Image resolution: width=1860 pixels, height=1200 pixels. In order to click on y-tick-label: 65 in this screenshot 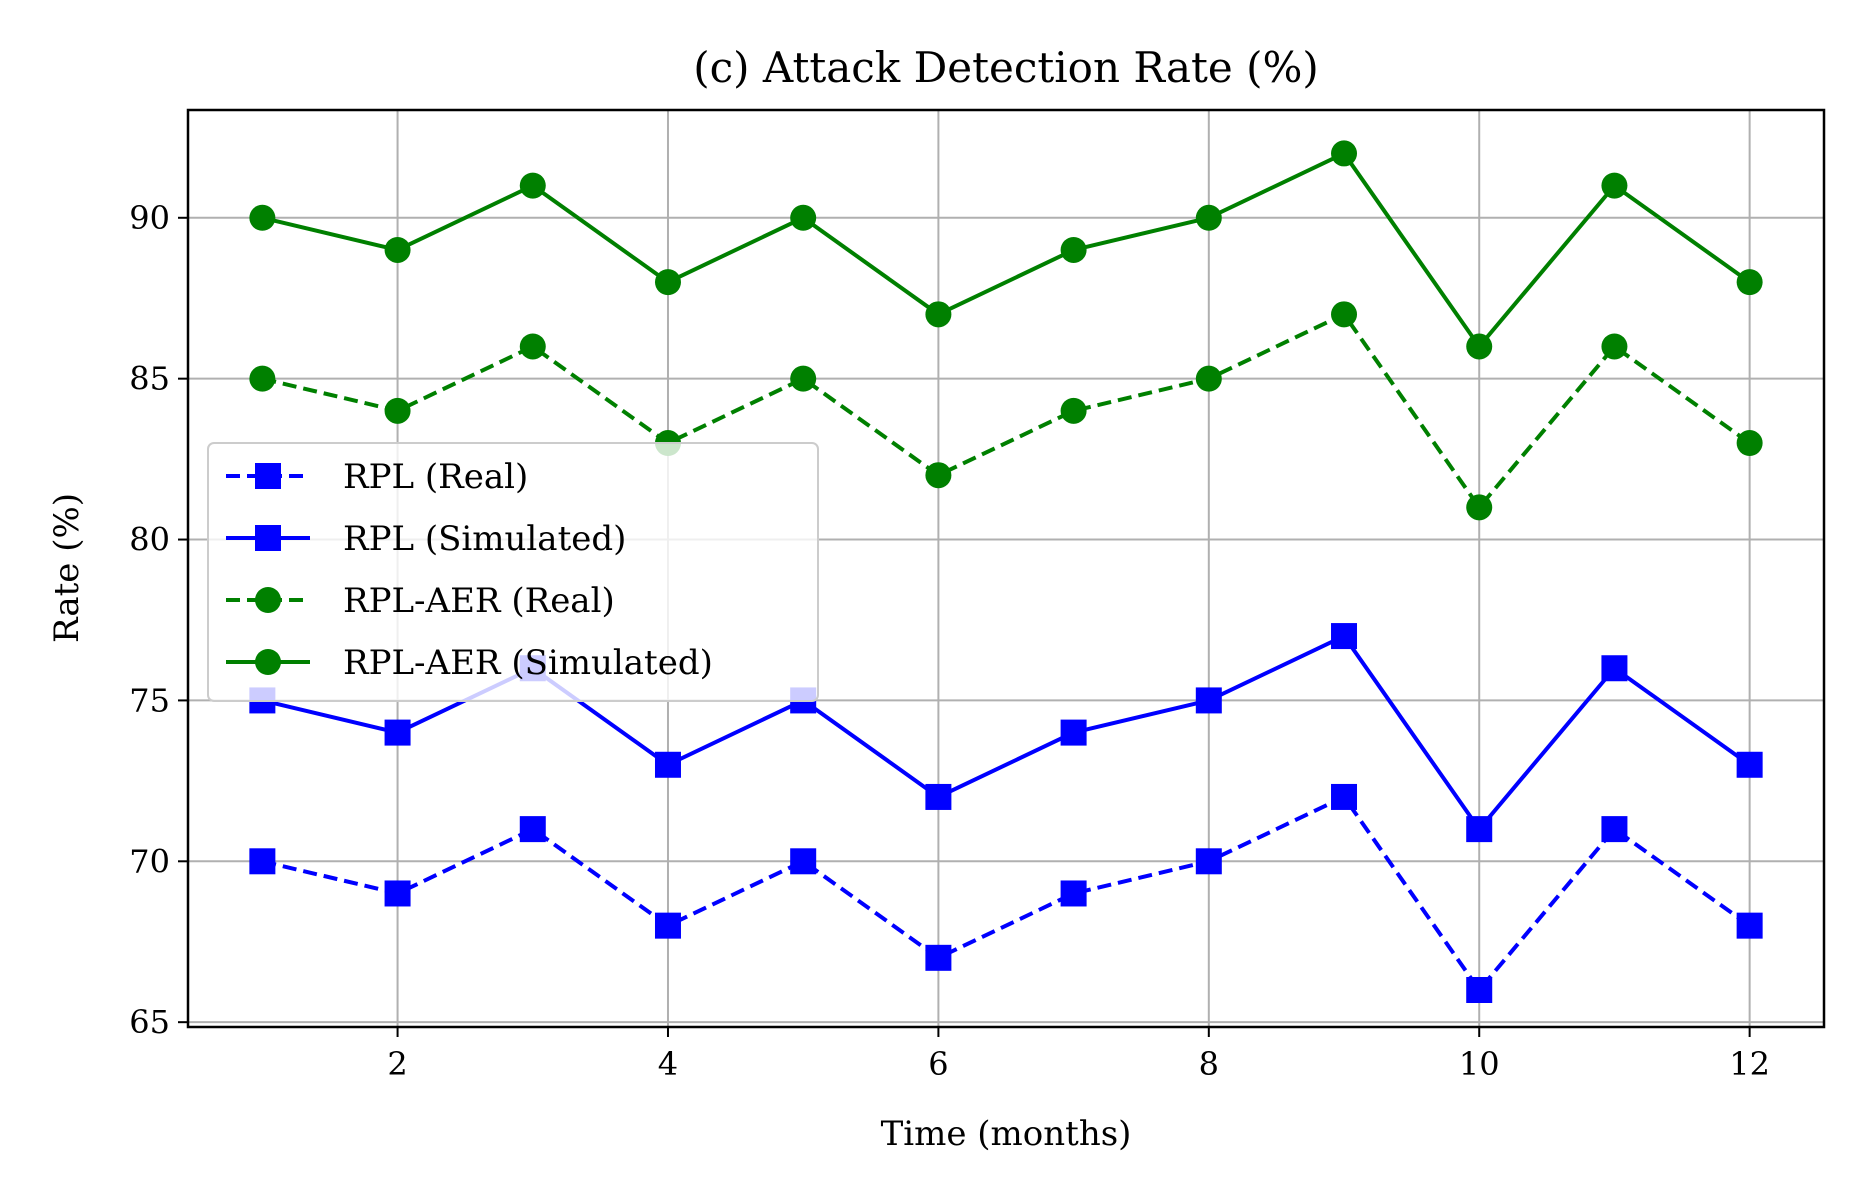, I will do `click(149, 1022)`.